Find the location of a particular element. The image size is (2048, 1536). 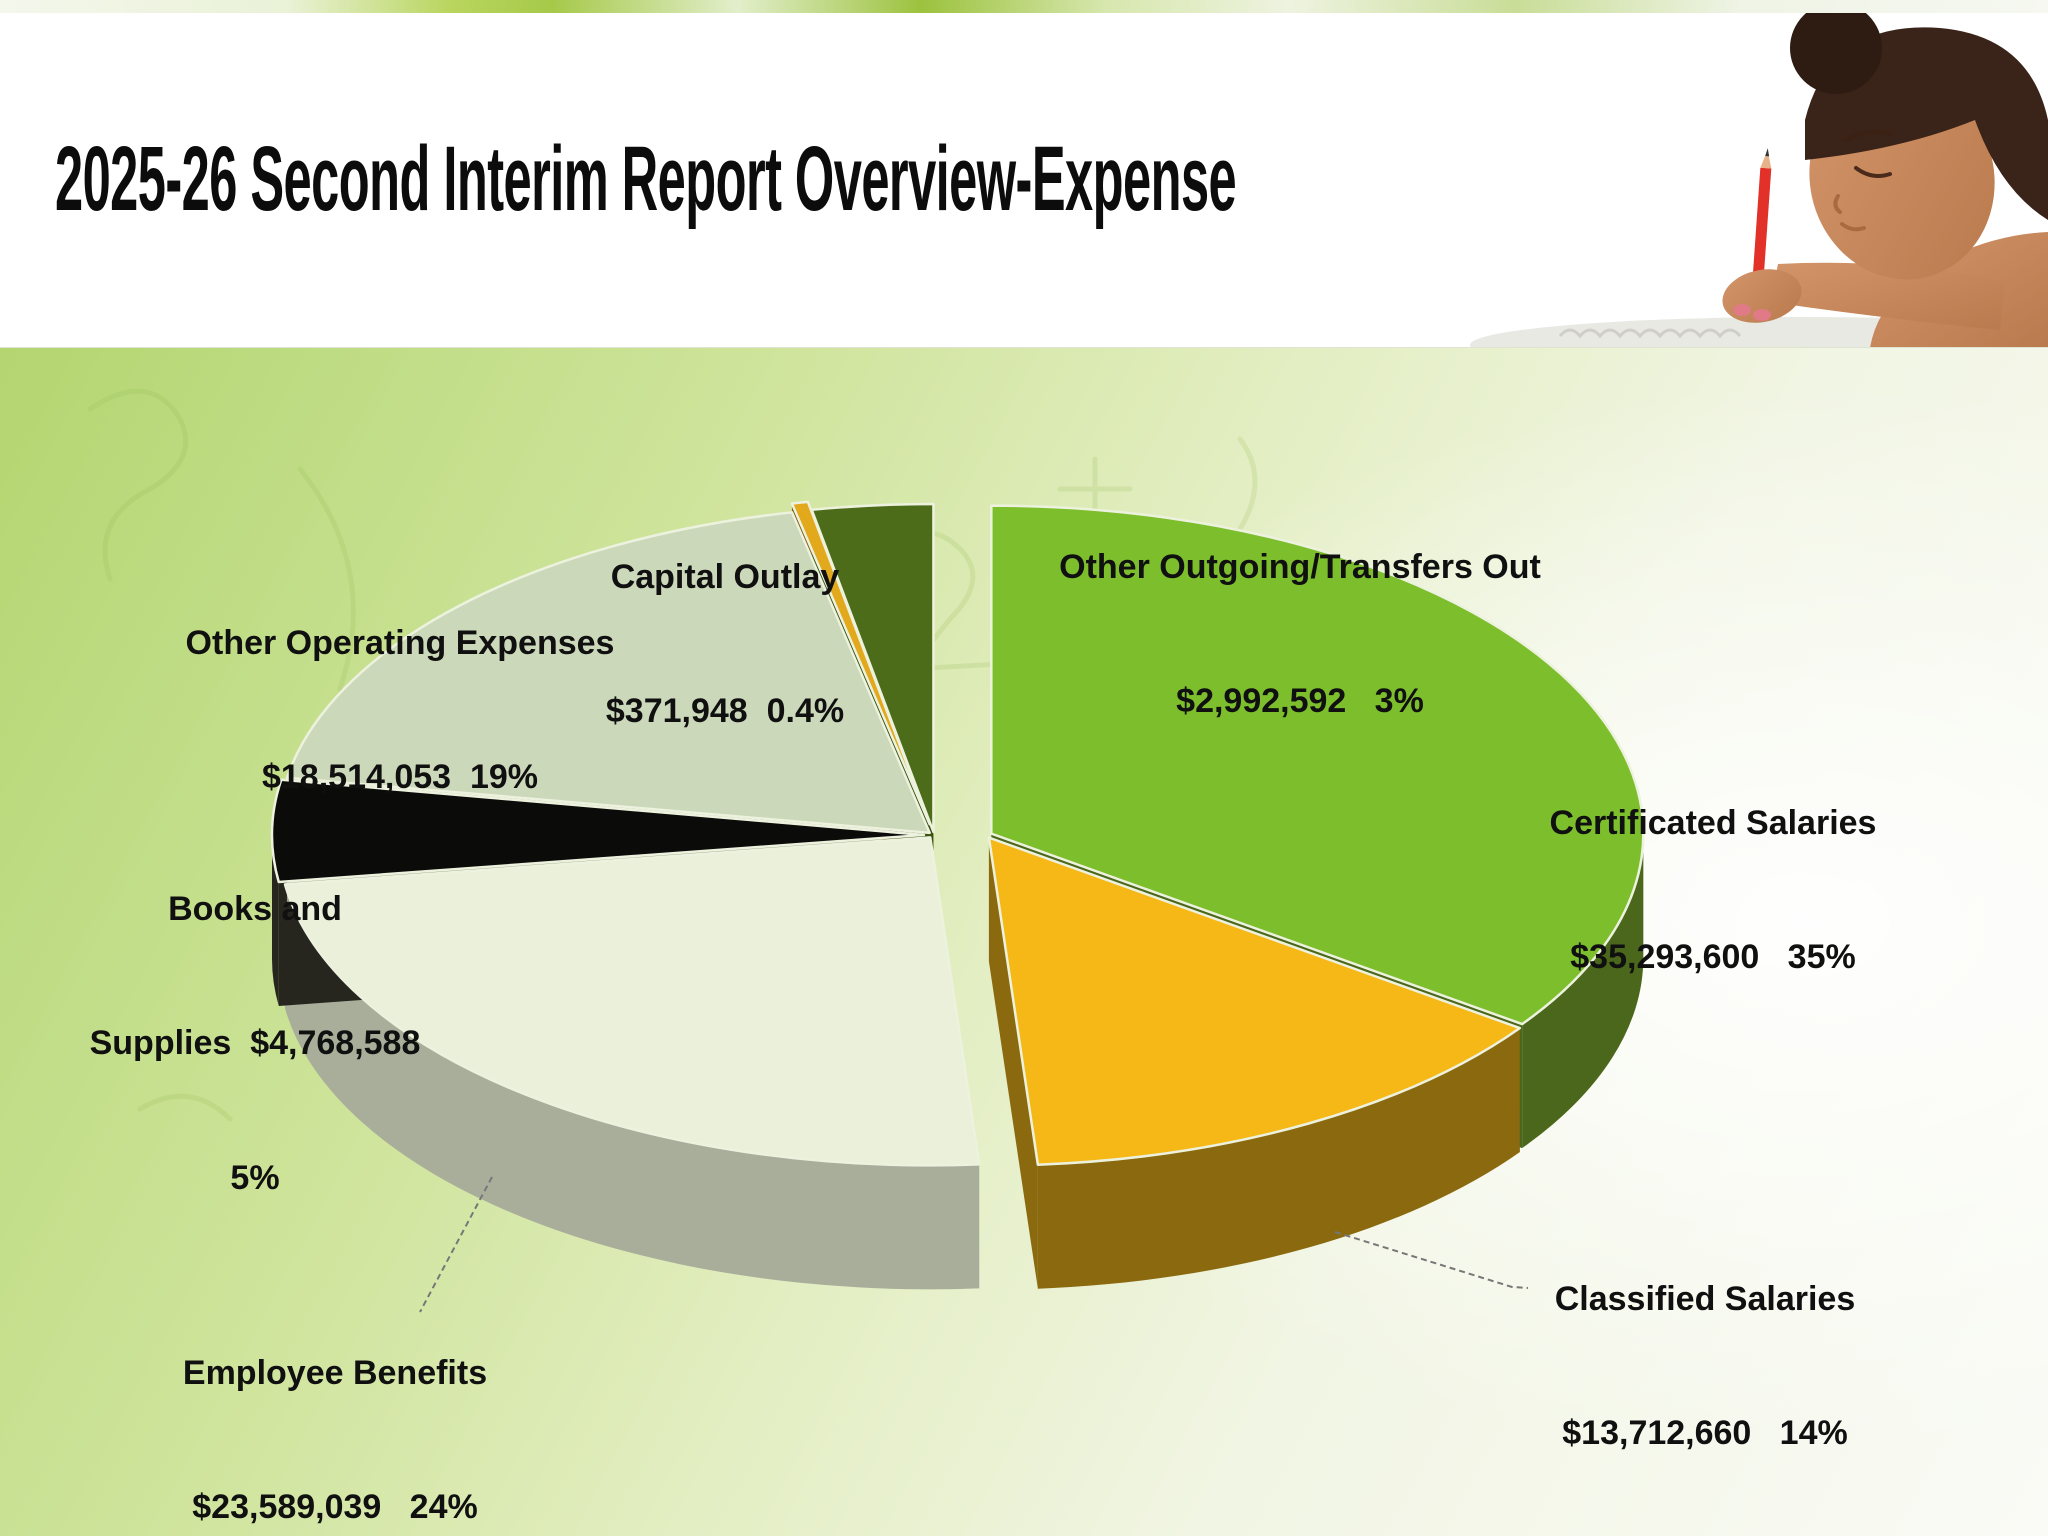

leader-line-classified is located at coordinates (1431, 1260).